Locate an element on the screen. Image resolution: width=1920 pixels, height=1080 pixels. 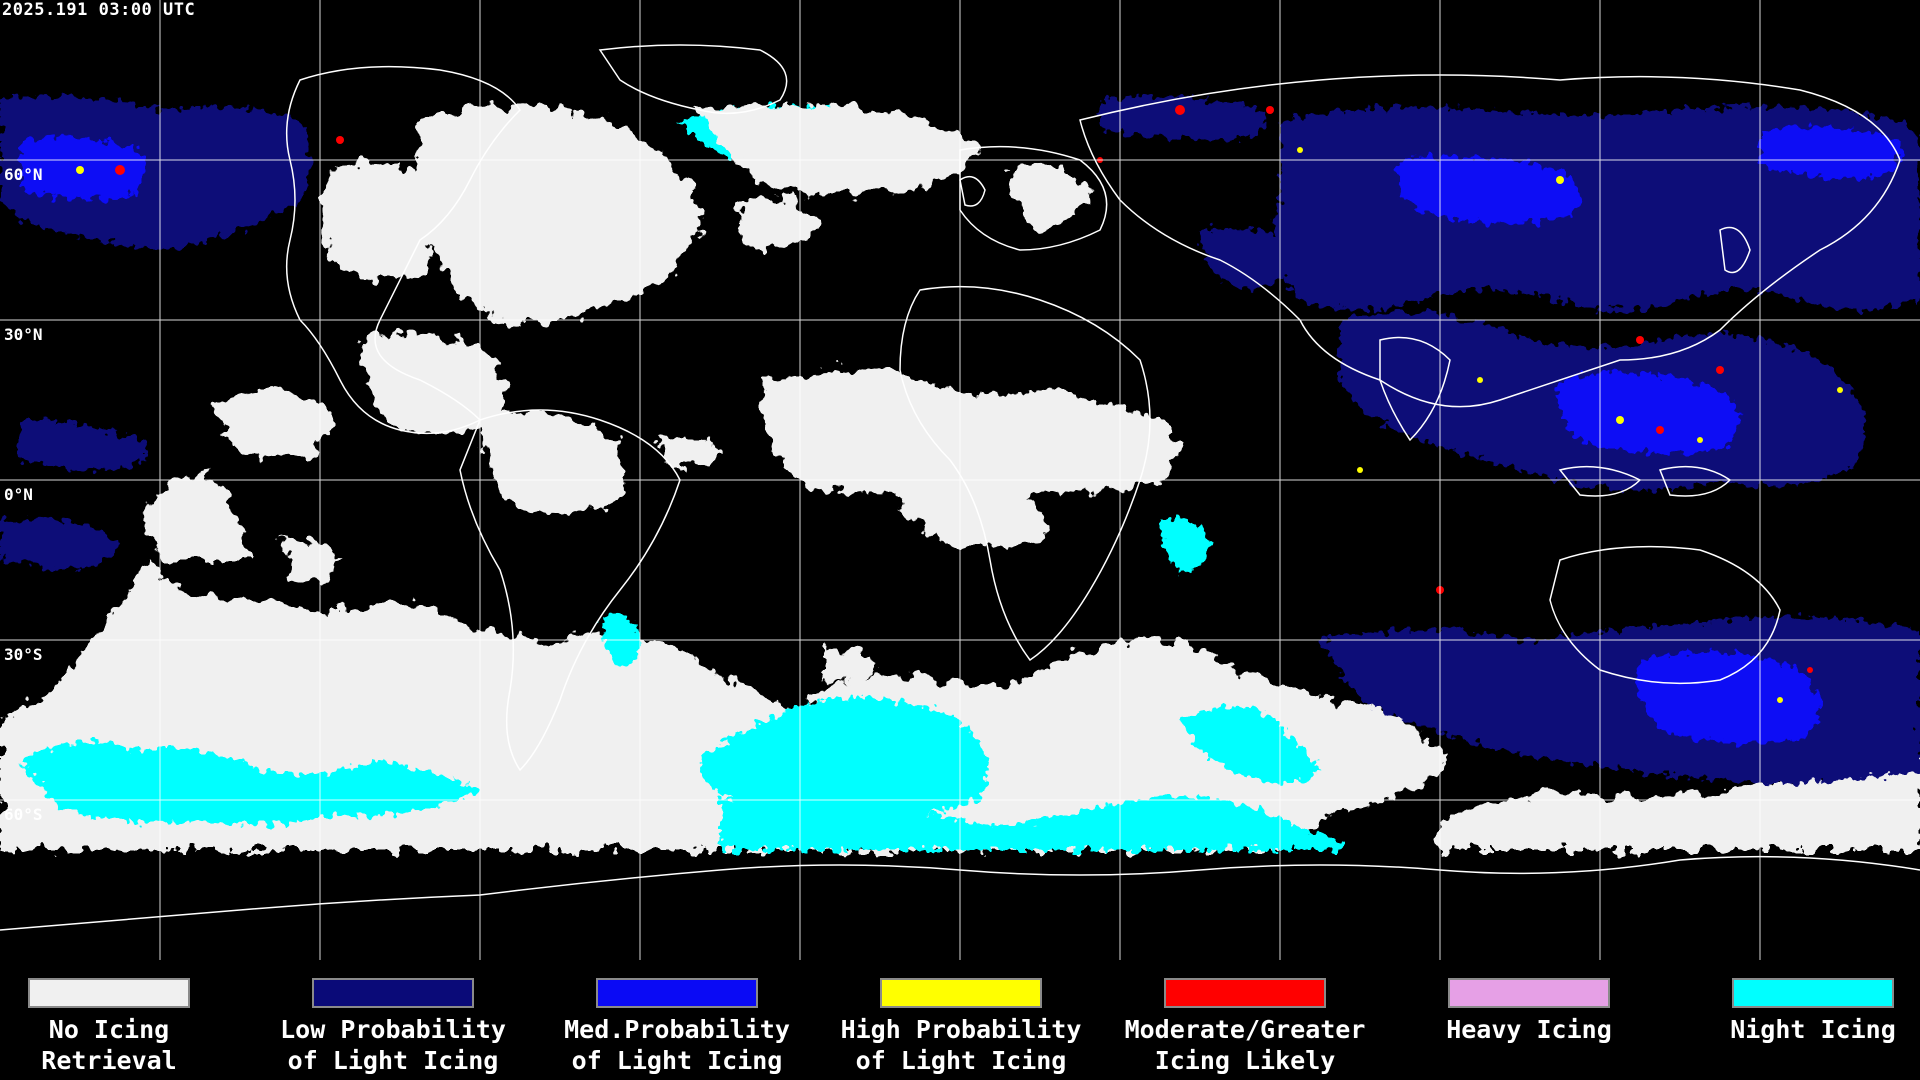
lat-label-30n: 30°N is located at coordinates (23, 334).